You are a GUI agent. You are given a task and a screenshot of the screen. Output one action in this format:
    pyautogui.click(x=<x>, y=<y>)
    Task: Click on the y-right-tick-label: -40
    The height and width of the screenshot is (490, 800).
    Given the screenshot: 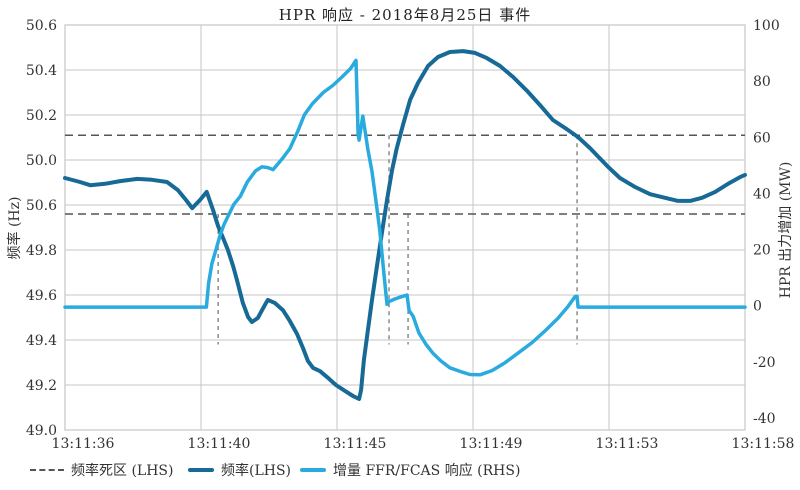 What is the action you would take?
    pyautogui.click(x=764, y=419)
    